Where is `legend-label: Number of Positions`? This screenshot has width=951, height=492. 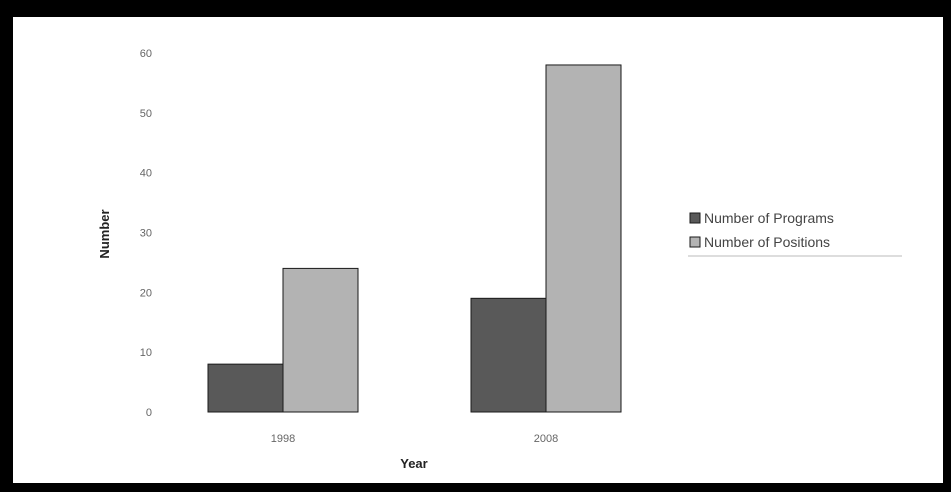
legend-label: Number of Positions is located at coordinates (767, 242).